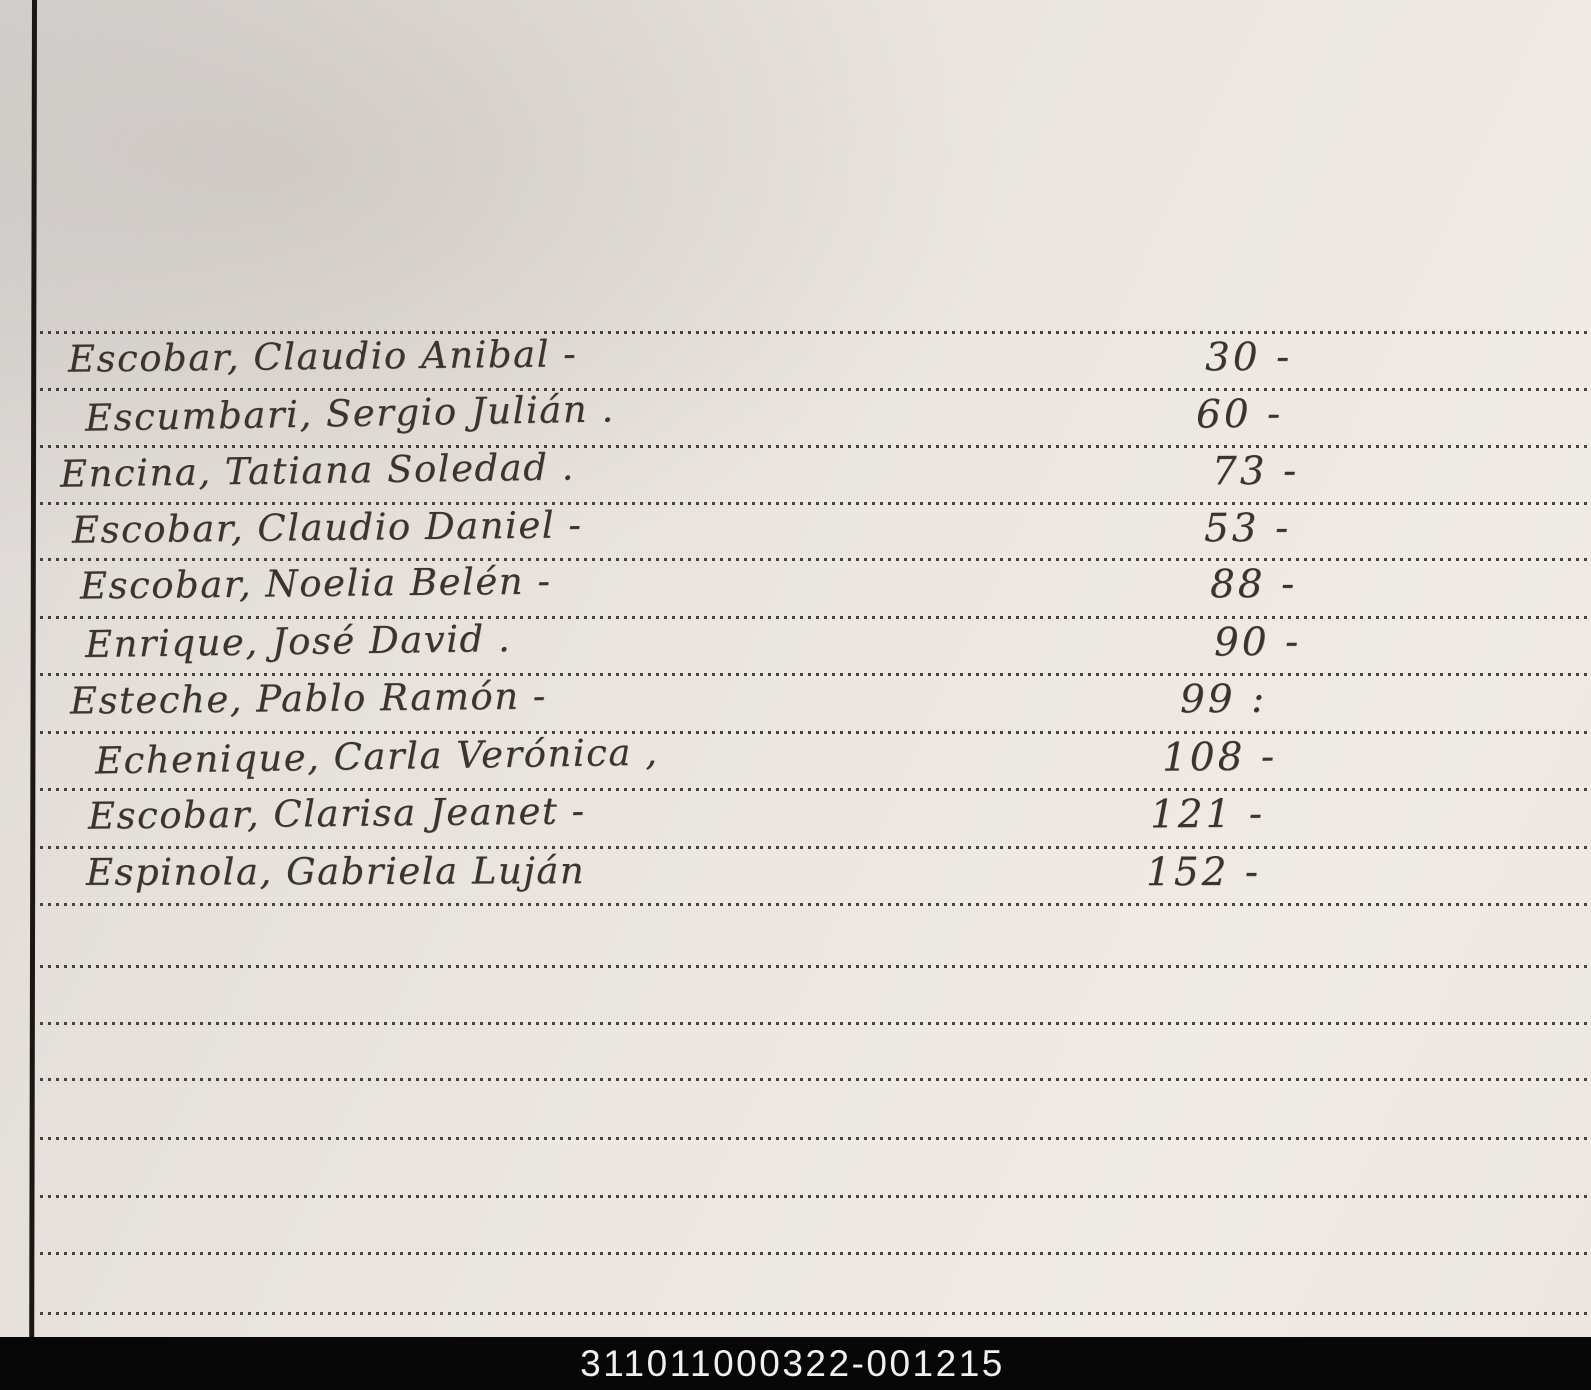 The width and height of the screenshot is (1591, 1390). Describe the element at coordinates (795, 758) in the screenshot. I see `entry-row: Echenique, Carla Verónica , 108 -` at that location.